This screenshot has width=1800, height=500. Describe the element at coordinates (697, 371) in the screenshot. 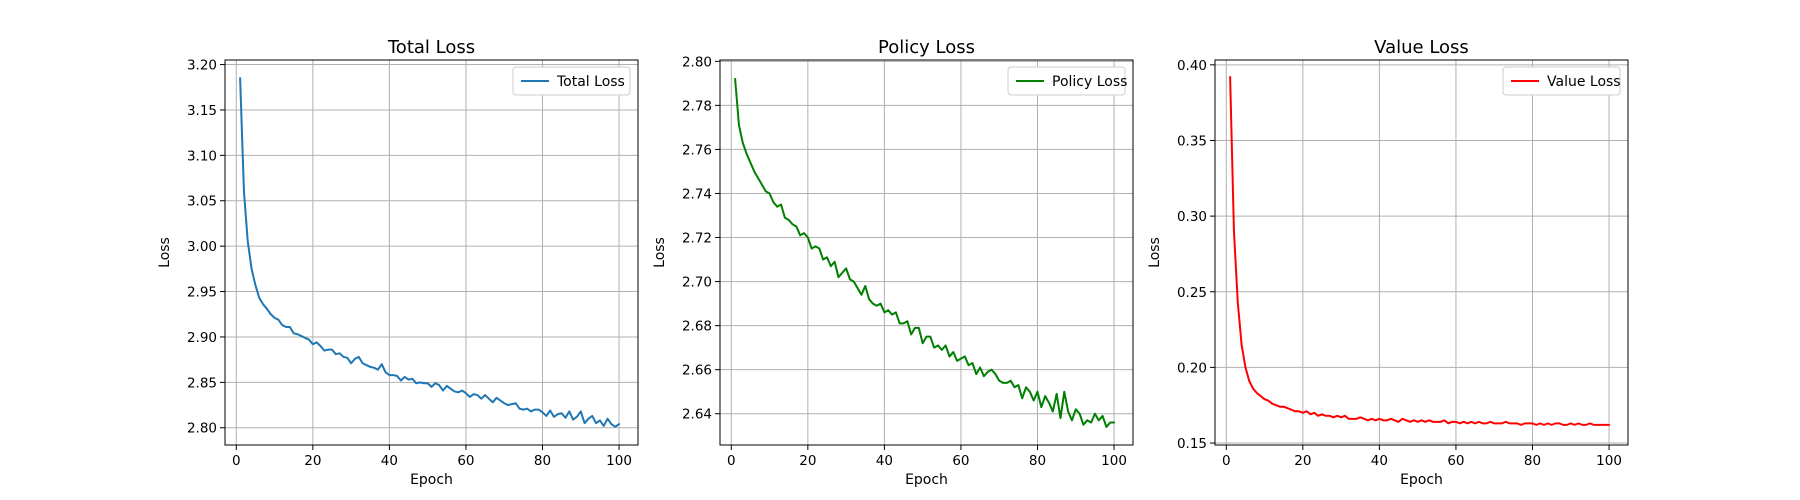

I see `y-tick-label: 2.66` at that location.